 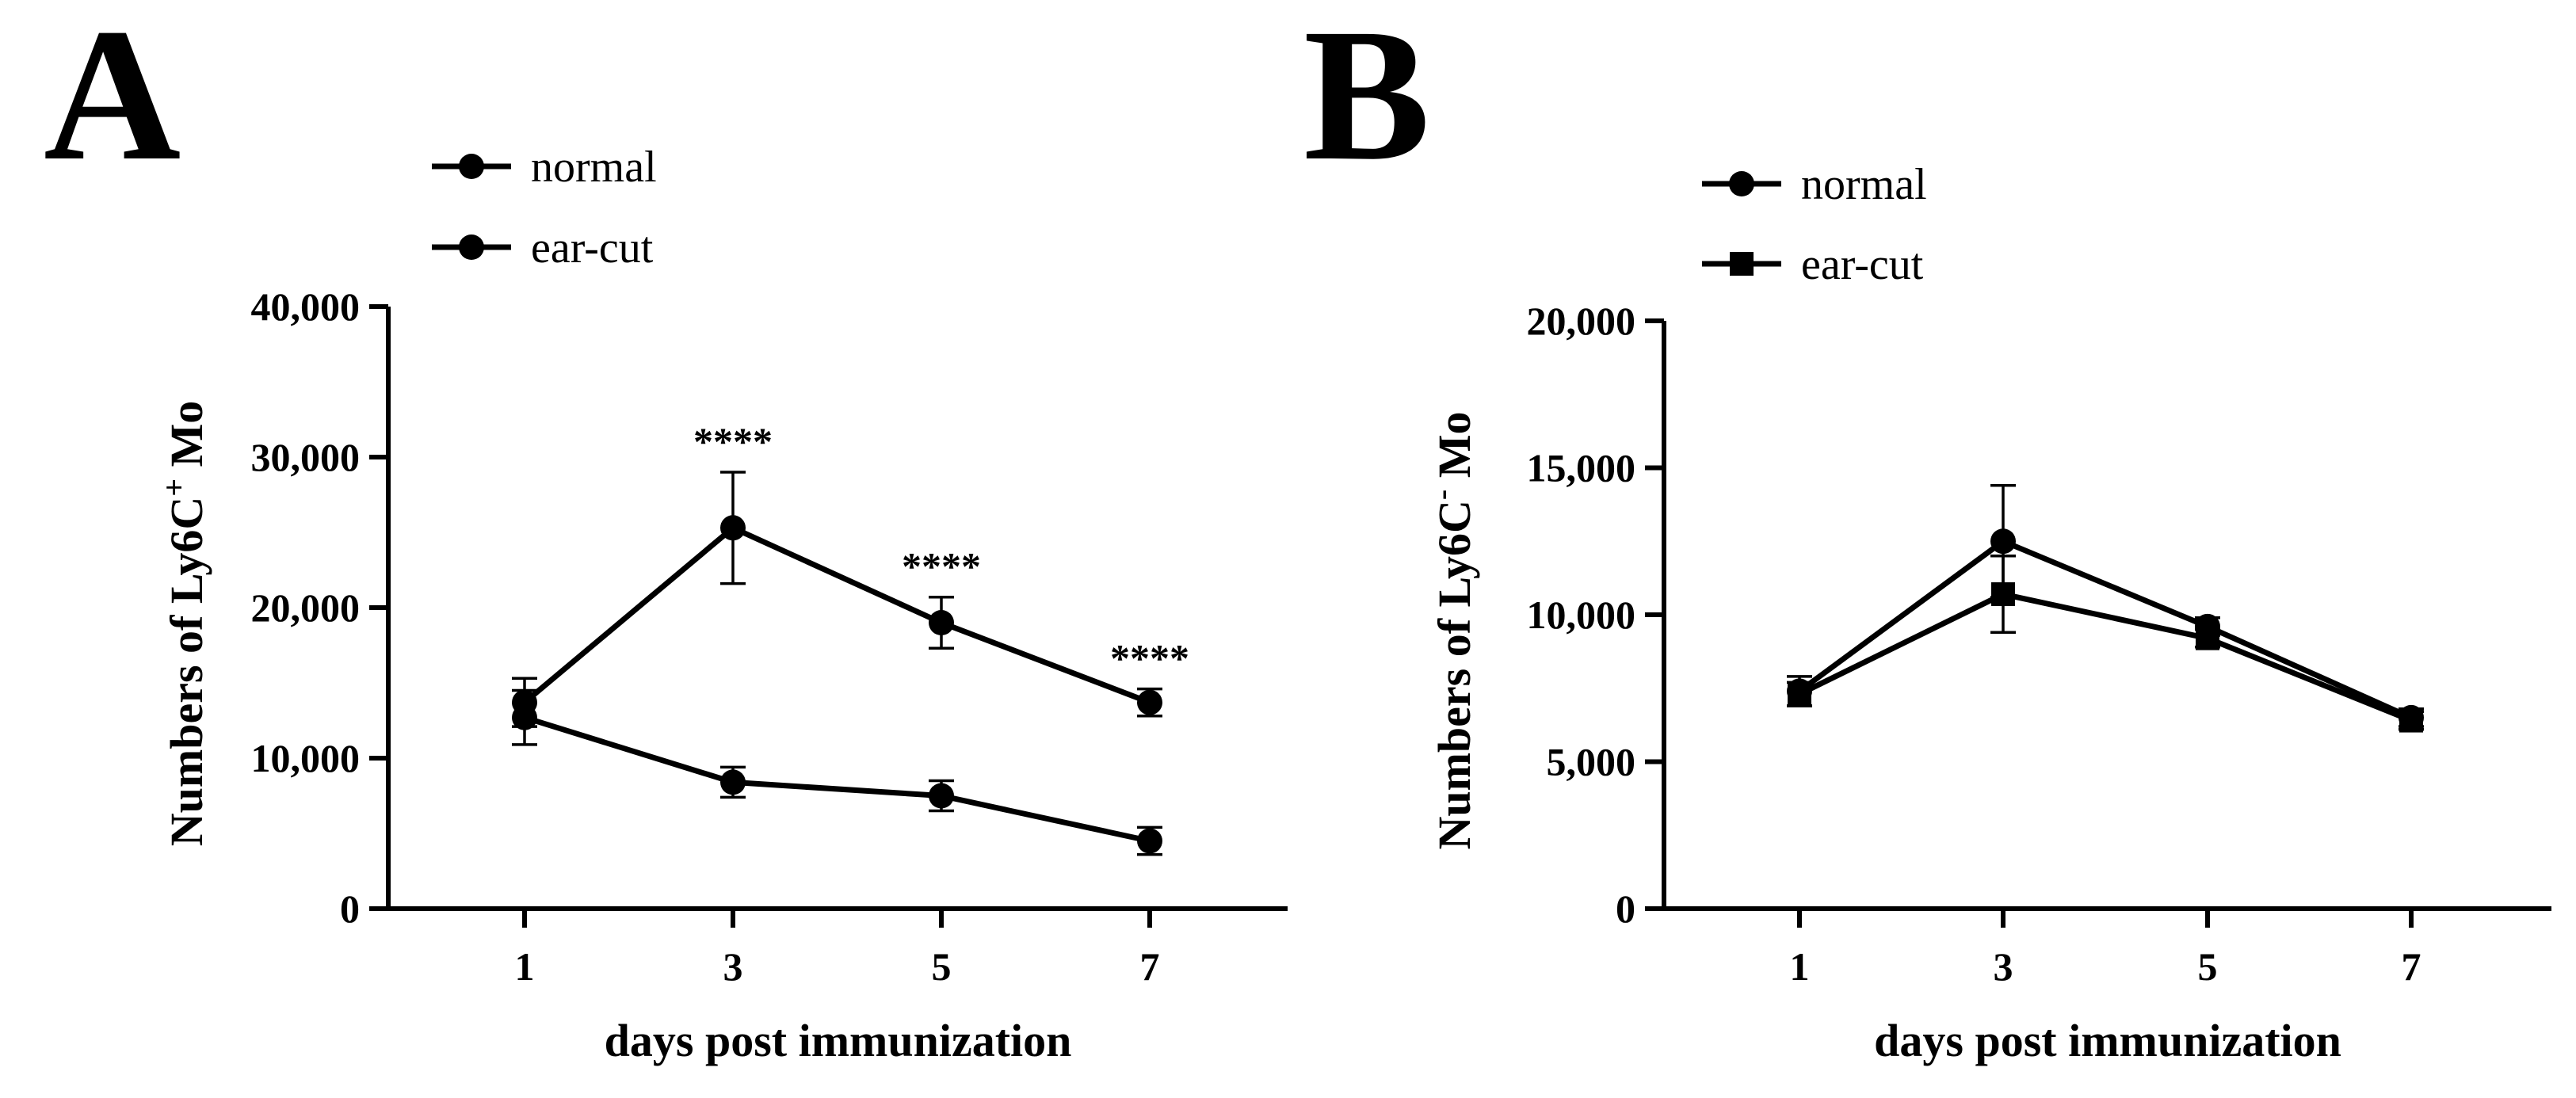 I want to click on panel-a-label: A, so click(x=112, y=100).